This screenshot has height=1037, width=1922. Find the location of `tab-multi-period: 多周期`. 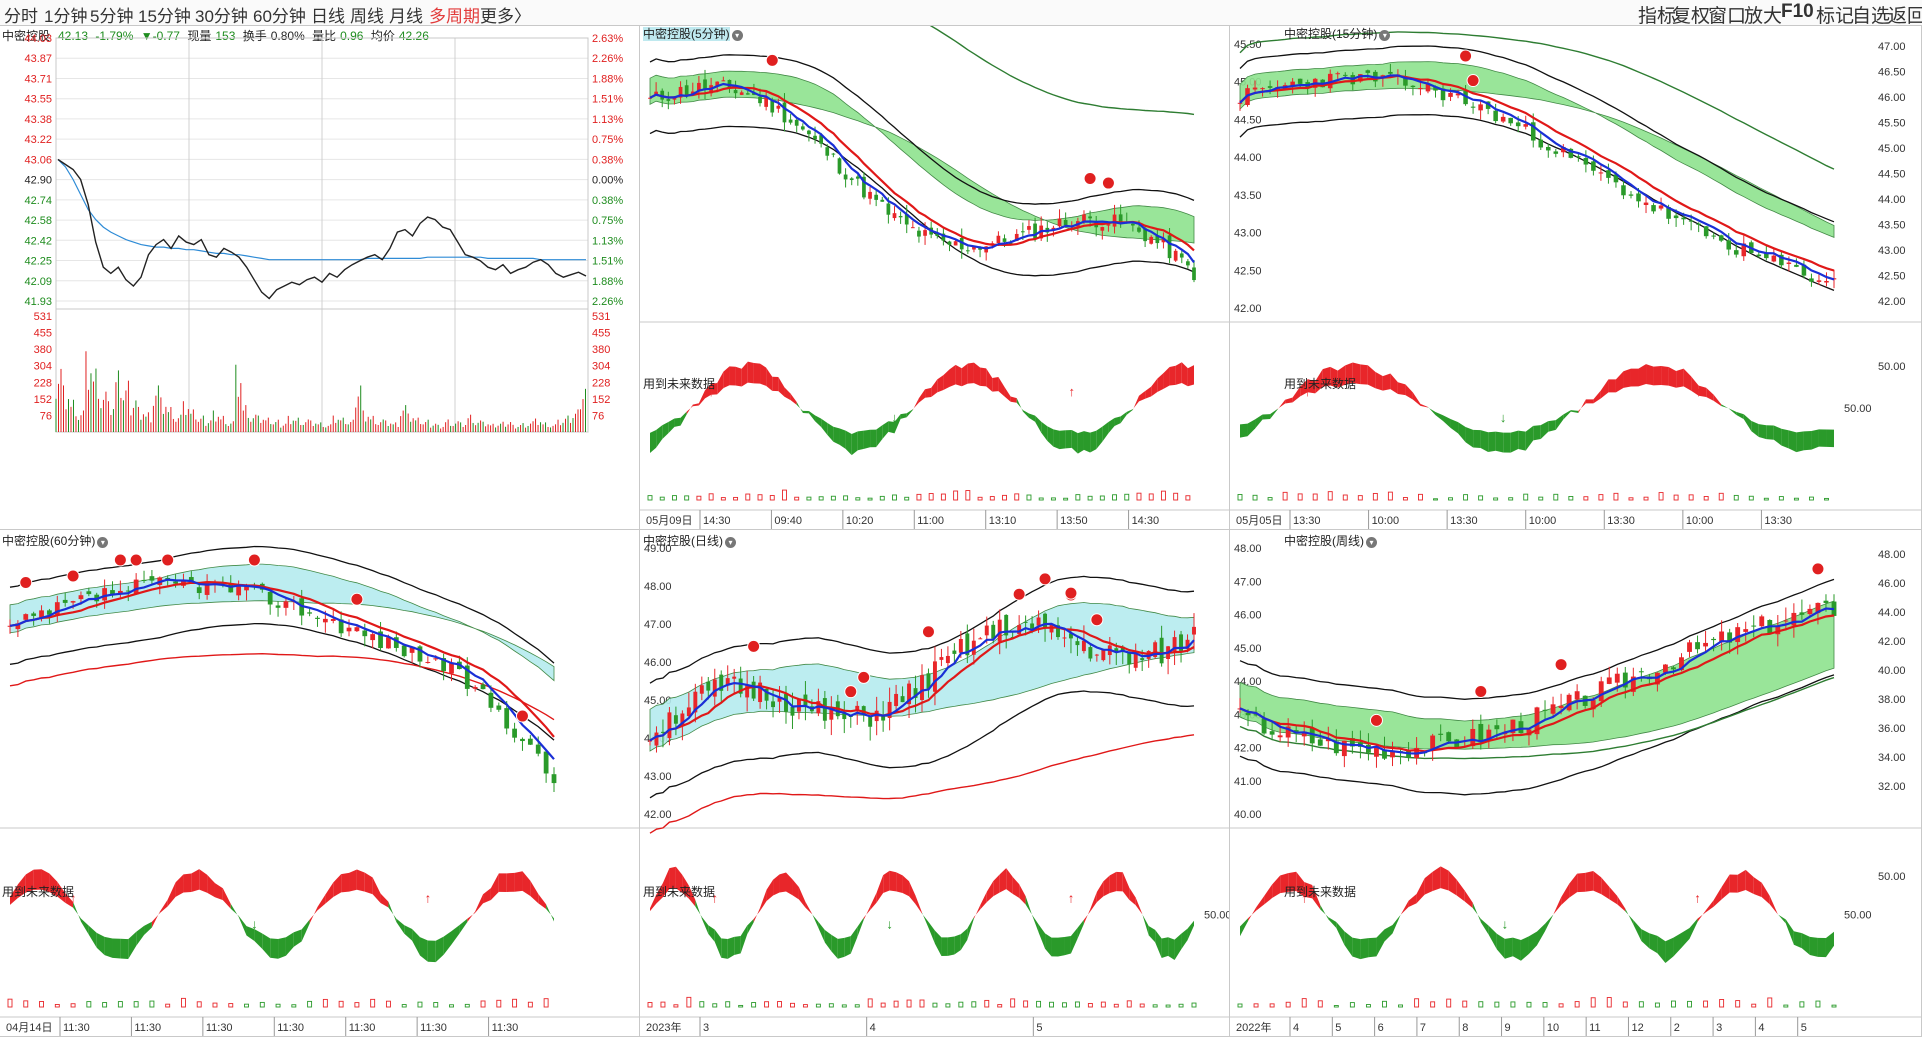

tab-multi-period: 多周期 is located at coordinates (454, 16).